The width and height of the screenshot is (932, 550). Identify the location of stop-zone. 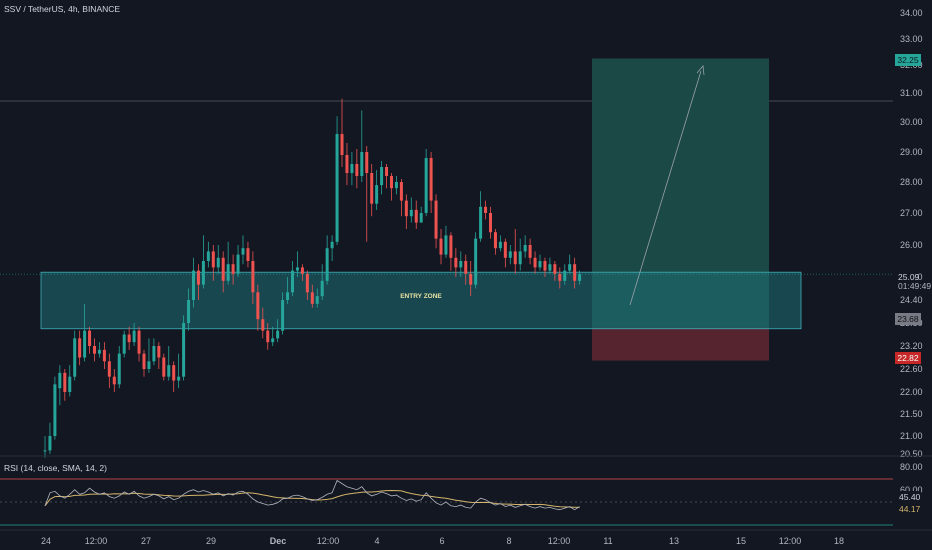
(680, 344).